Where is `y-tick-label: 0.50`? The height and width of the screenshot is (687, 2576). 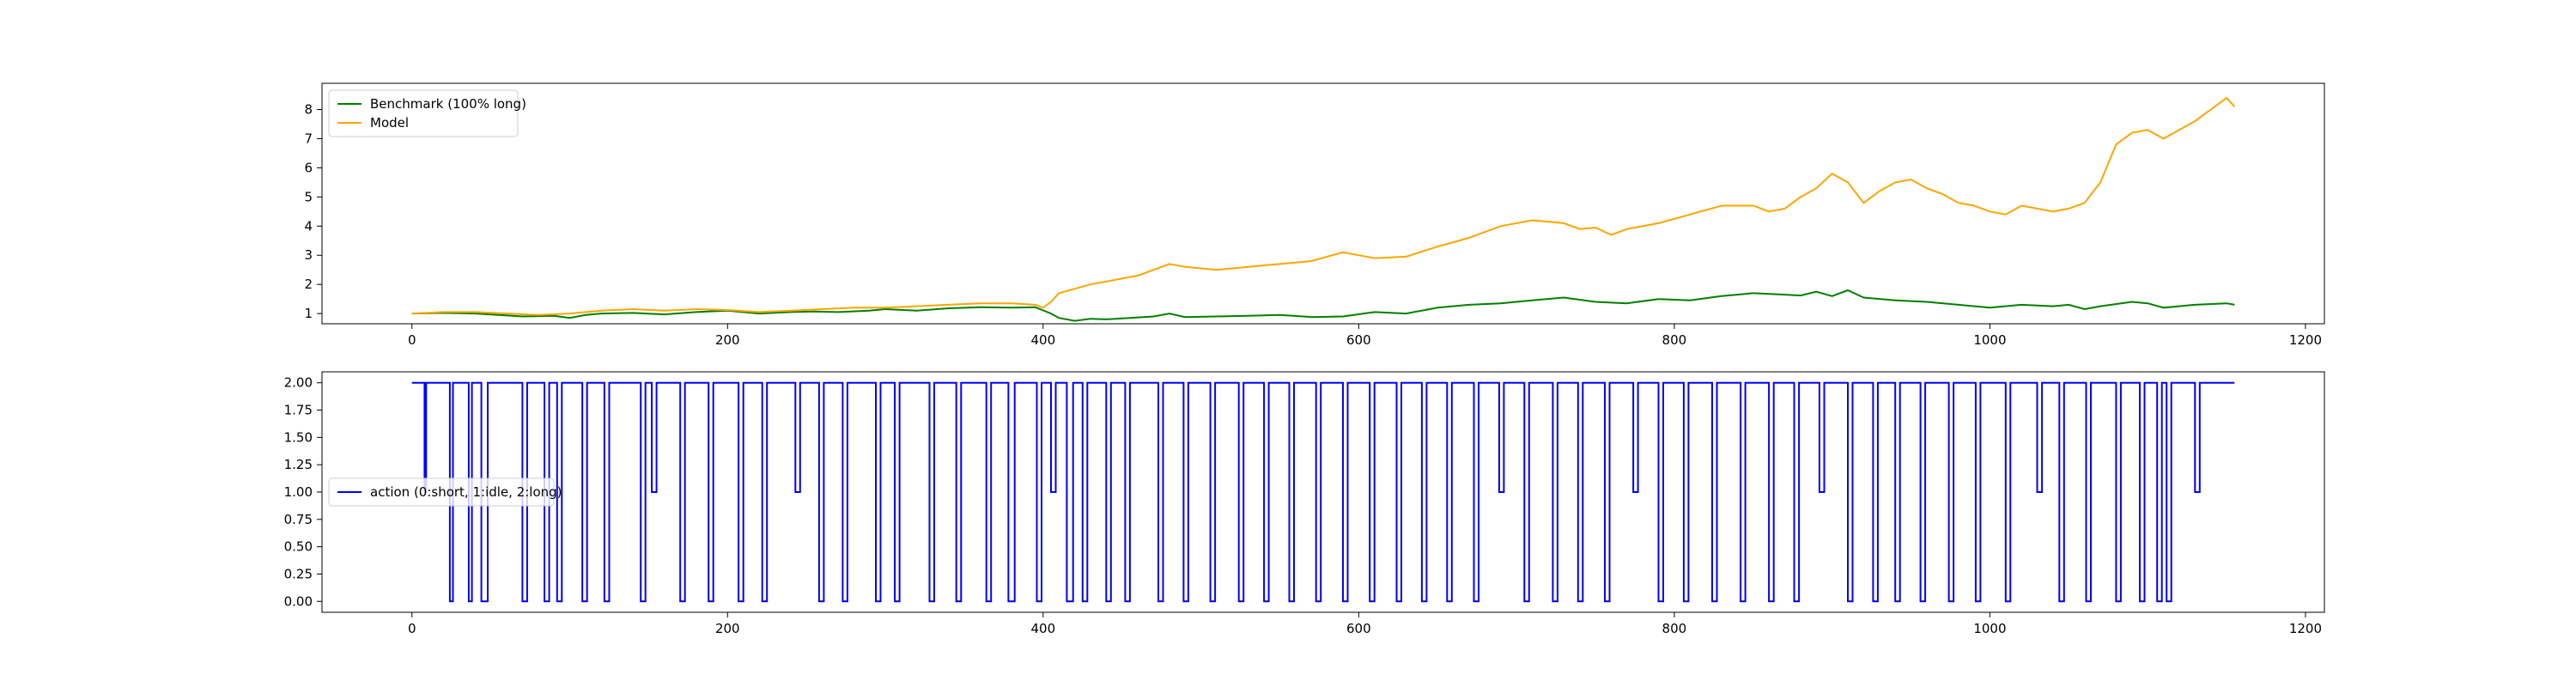 y-tick-label: 0.50 is located at coordinates (298, 547).